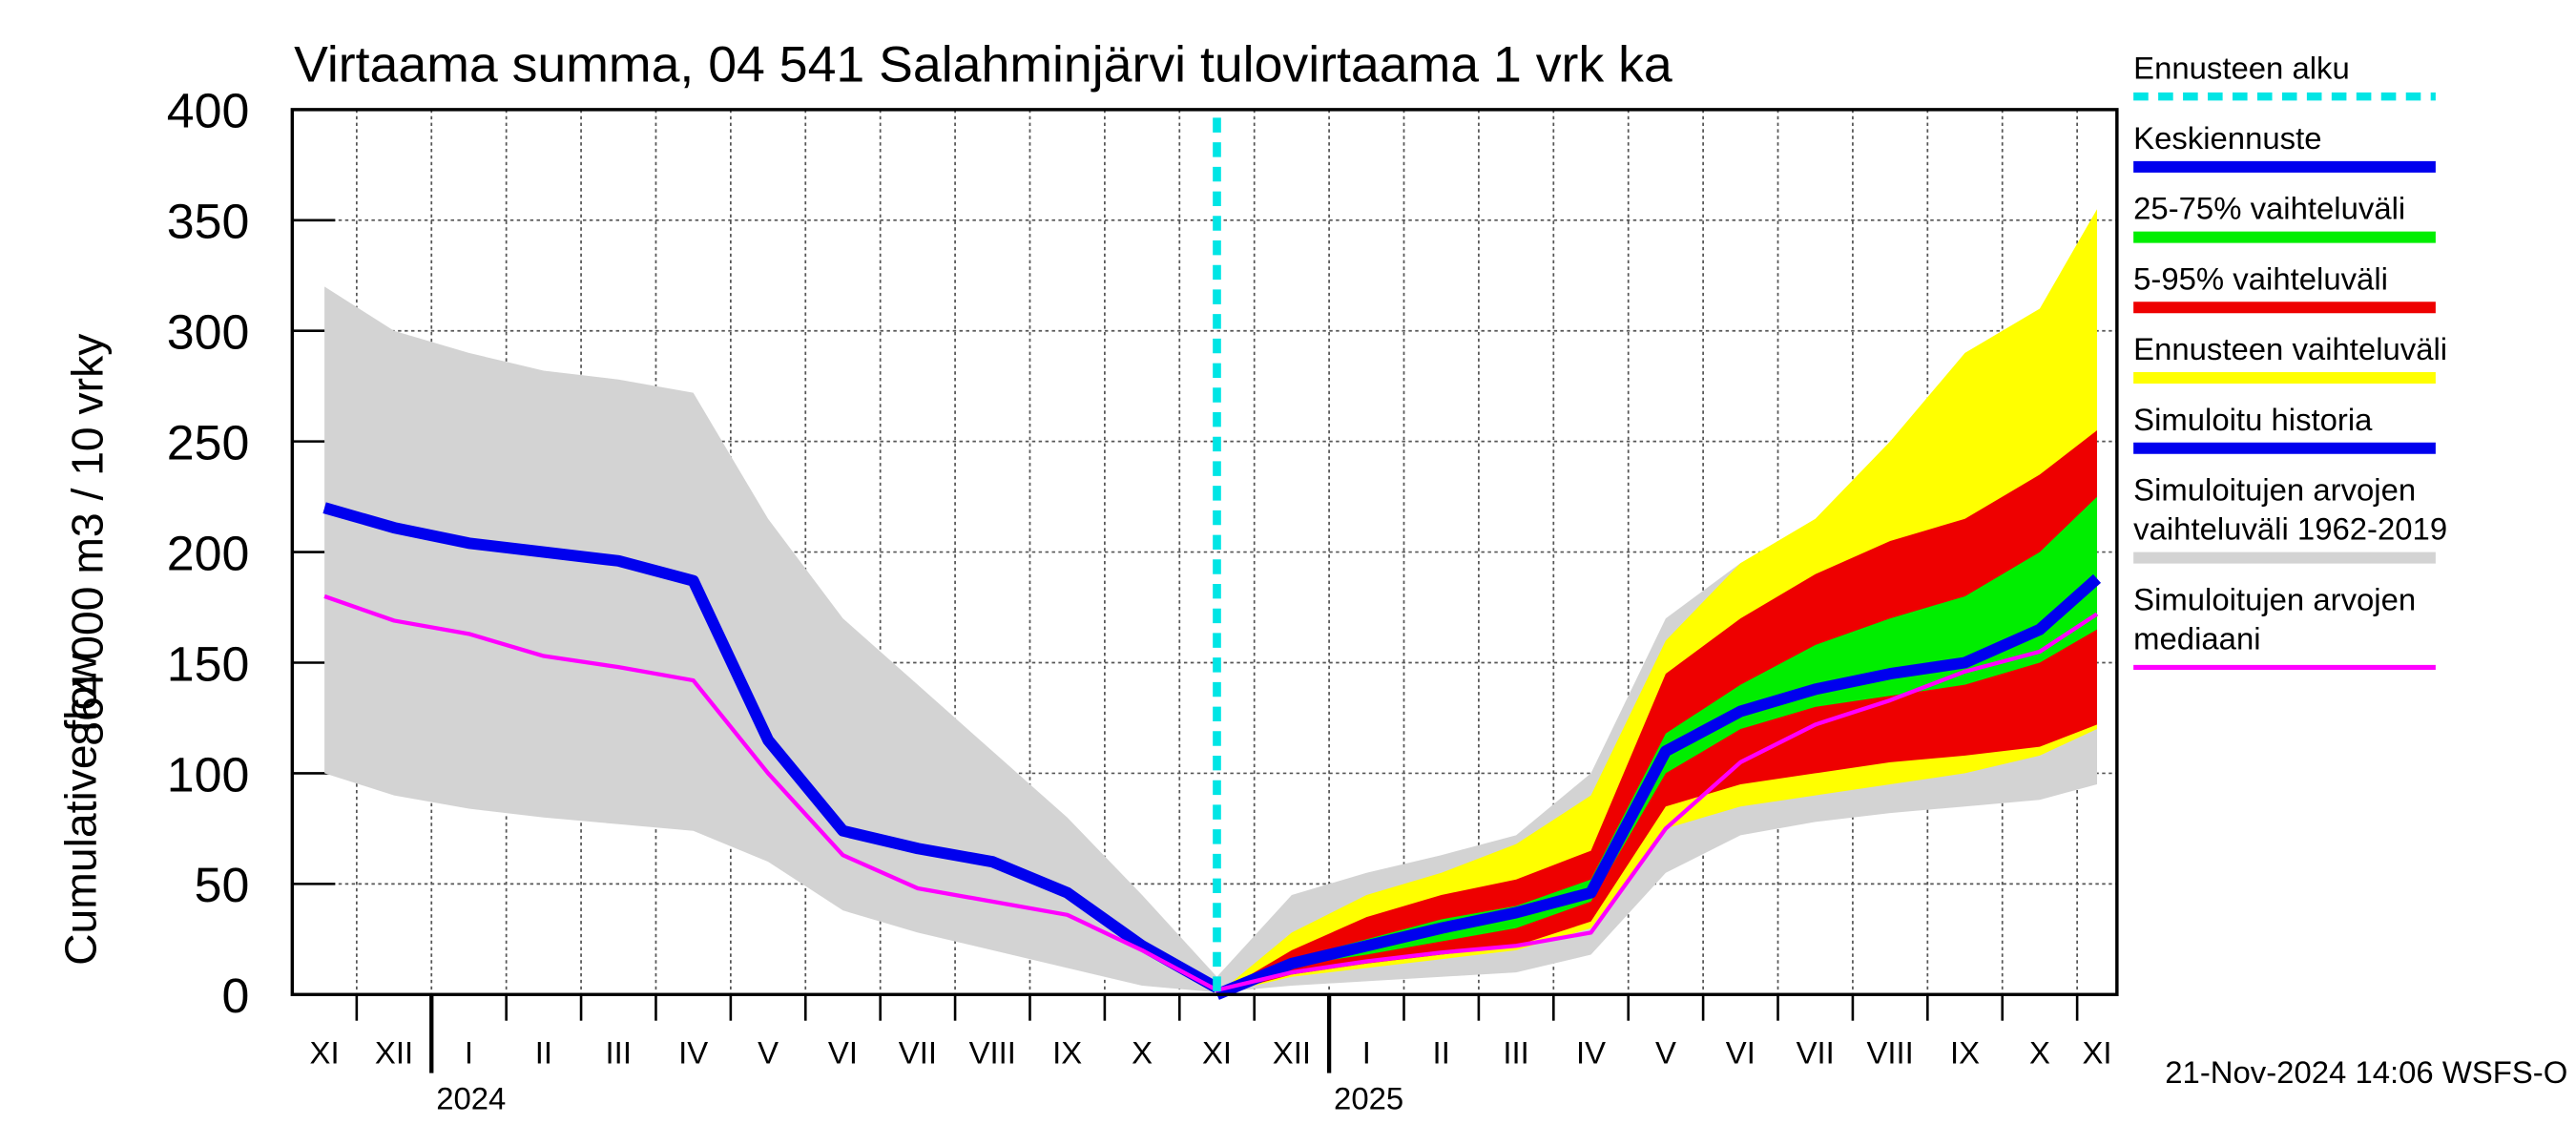 Image resolution: width=2576 pixels, height=1145 pixels. Describe the element at coordinates (208, 775) in the screenshot. I see `y-tick-label: 100` at that location.